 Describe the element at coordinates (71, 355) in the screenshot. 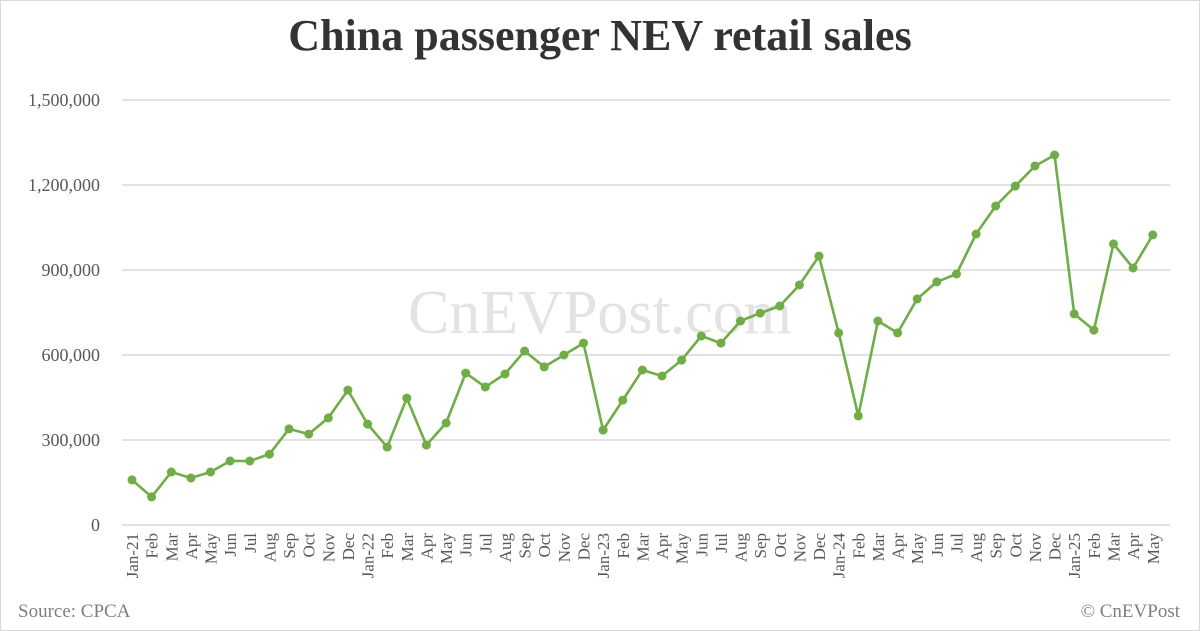

I see `y-tick-label: 600,000` at that location.